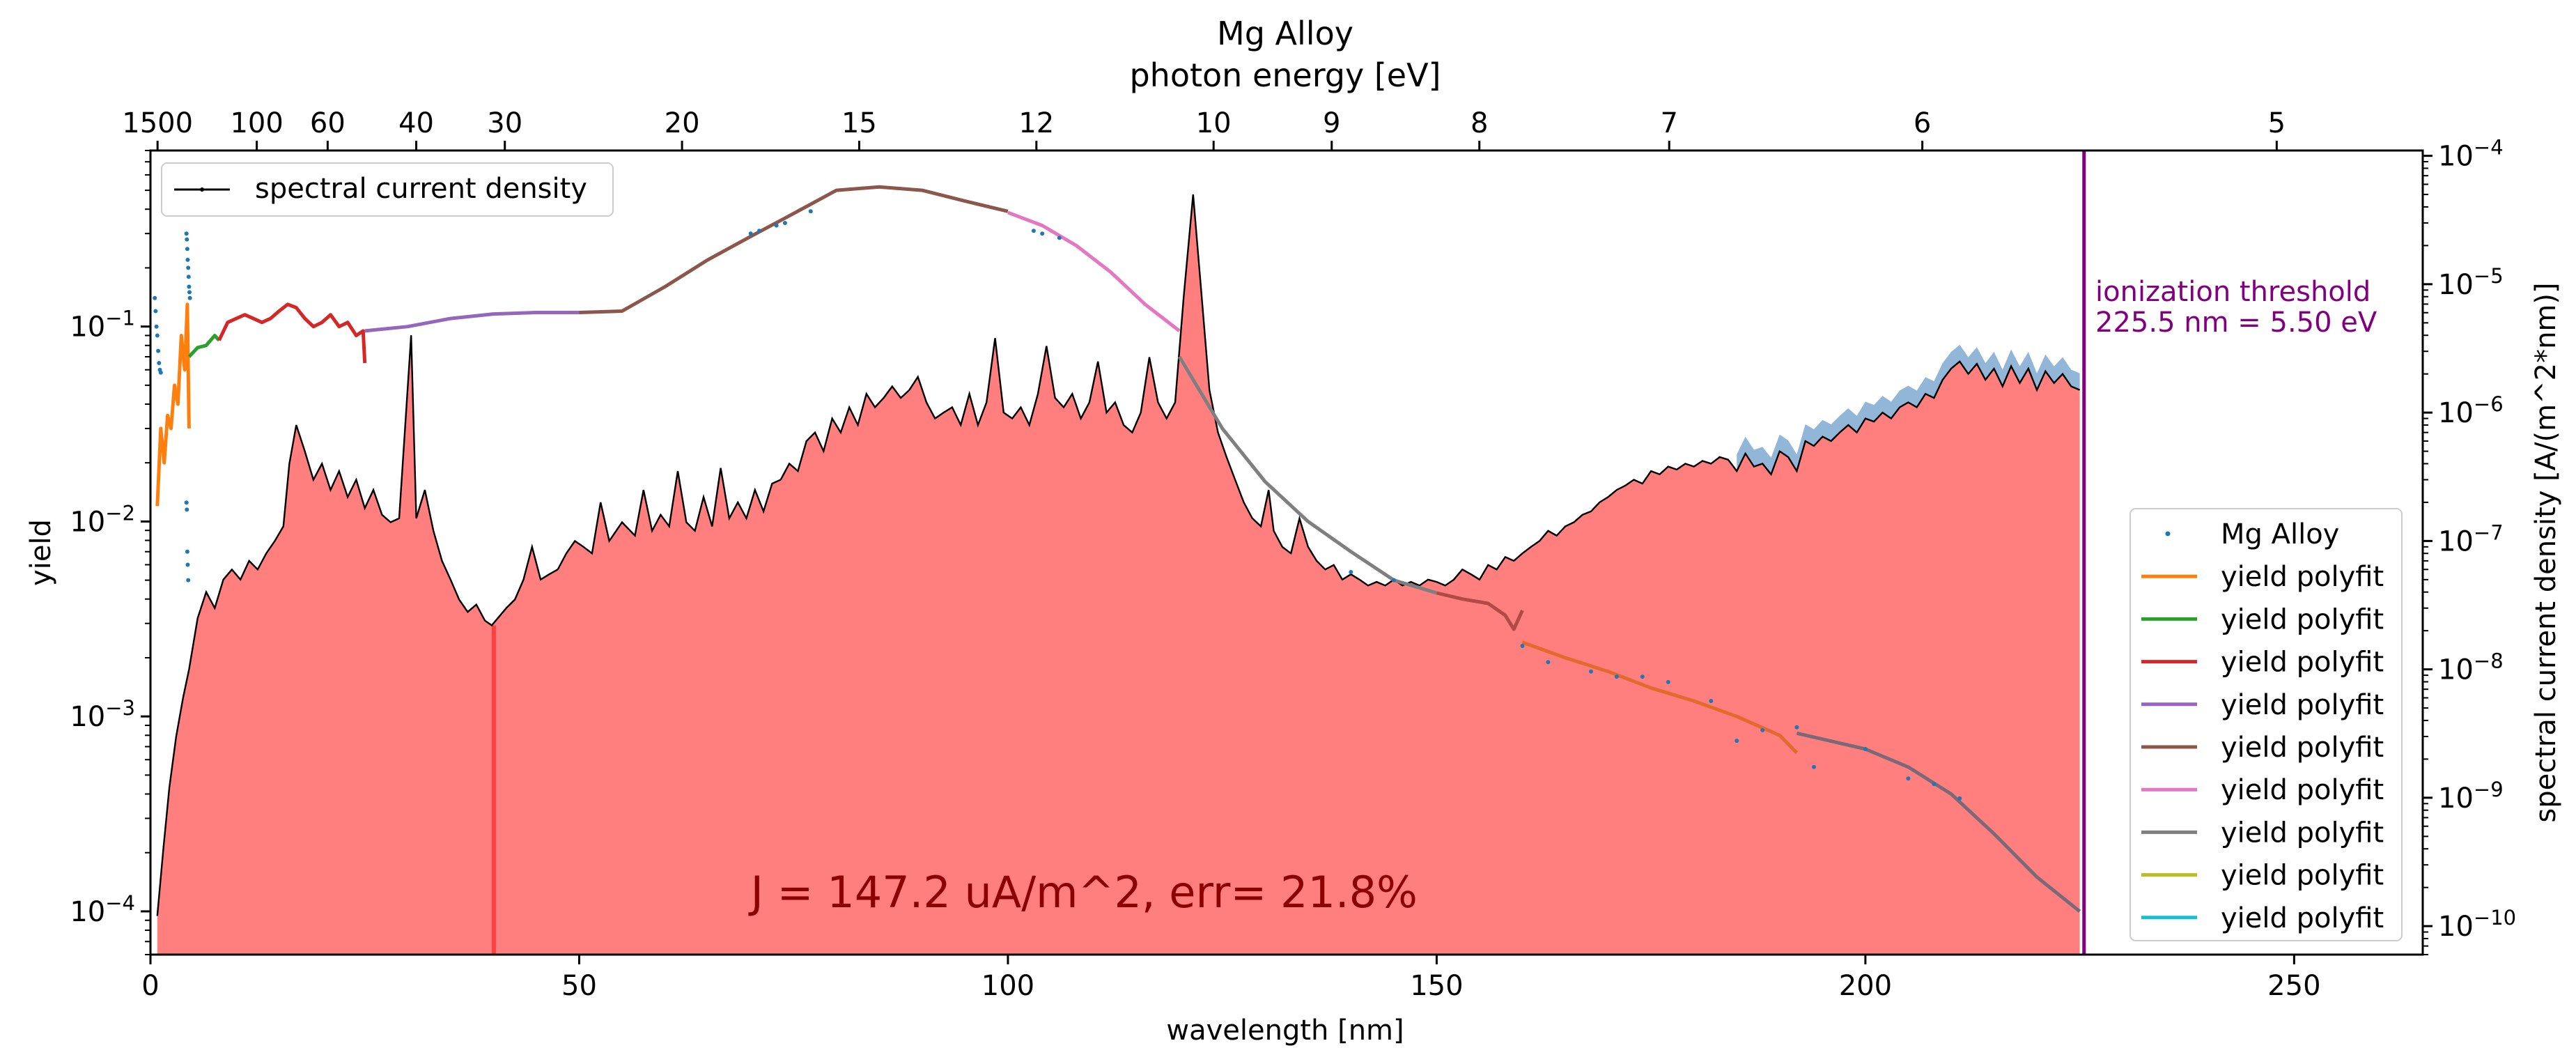  What do you see at coordinates (1669, 123) in the screenshot?
I see `top-tick-label: 7` at bounding box center [1669, 123].